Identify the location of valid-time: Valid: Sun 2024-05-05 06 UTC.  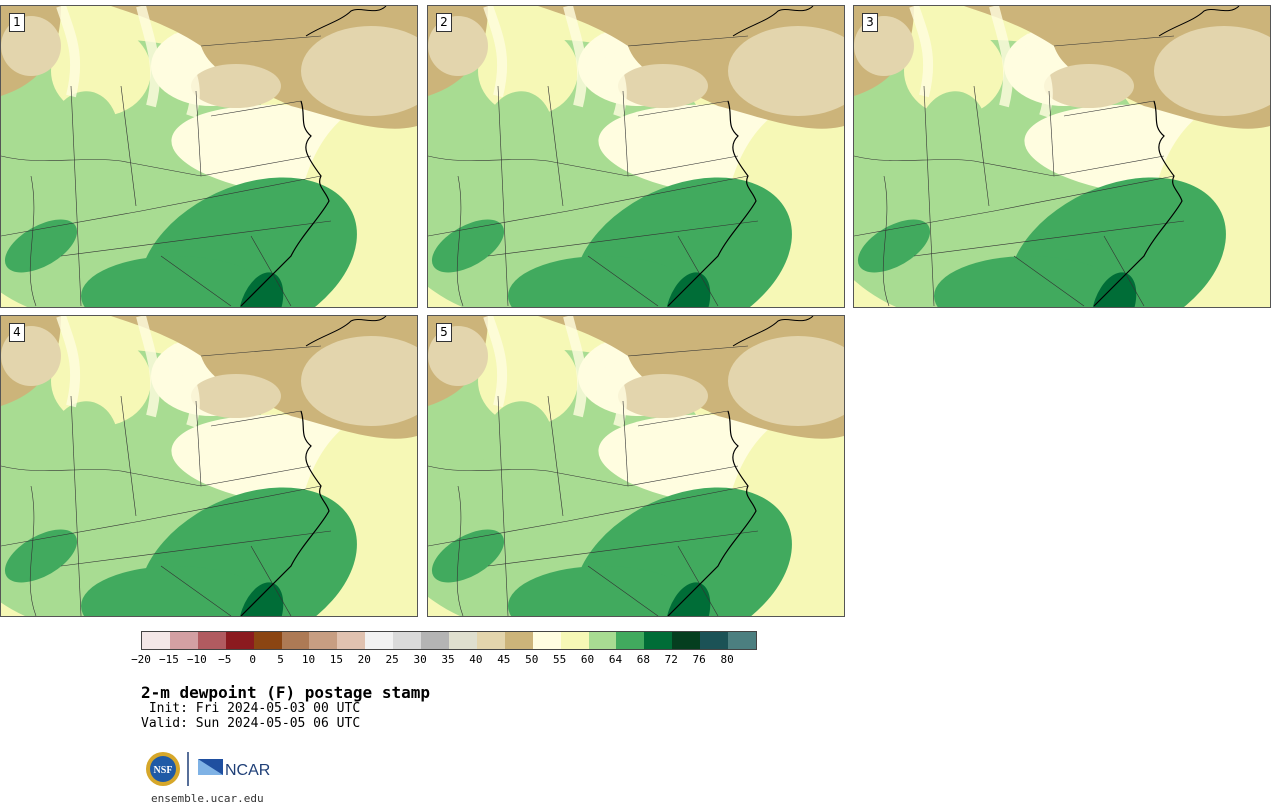
(251, 723).